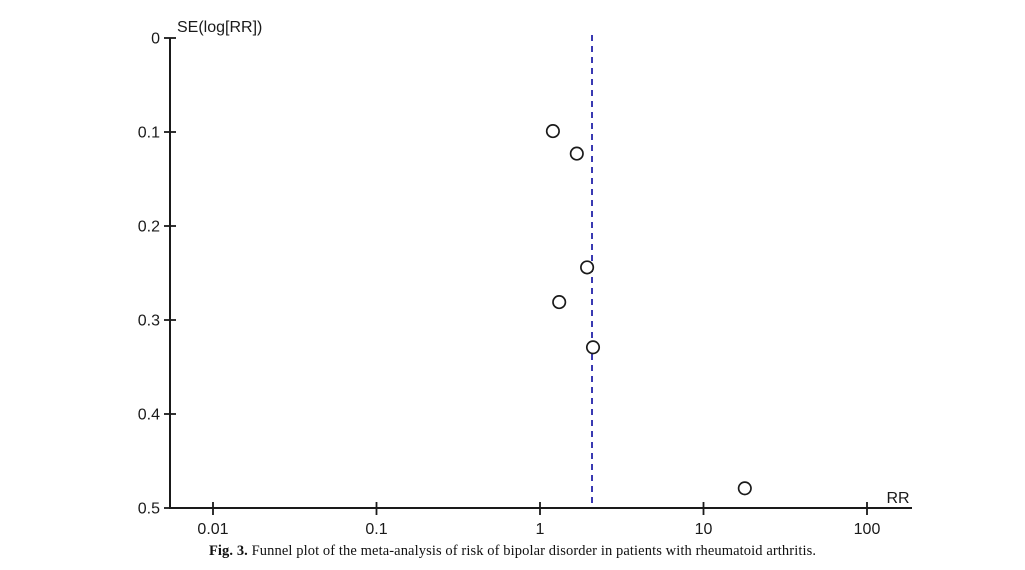 The width and height of the screenshot is (1025, 570). Describe the element at coordinates (219, 27) in the screenshot. I see `y-axis-title: SE(log[RR])` at that location.